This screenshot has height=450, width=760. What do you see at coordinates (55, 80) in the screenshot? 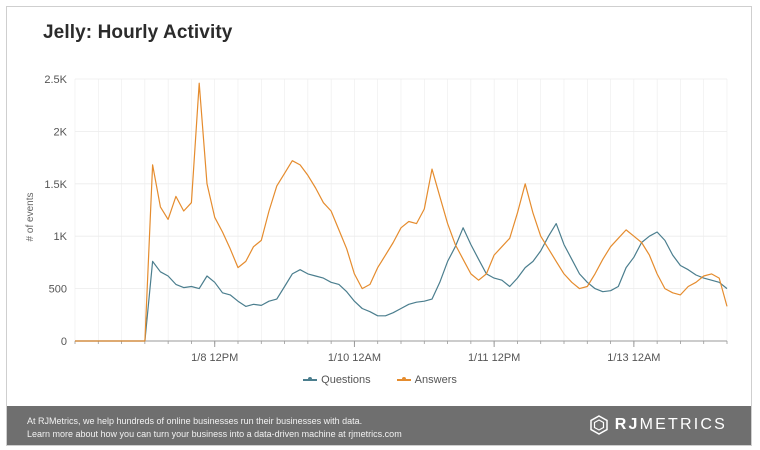
I see `y-tick-label: 2.5K` at bounding box center [55, 80].